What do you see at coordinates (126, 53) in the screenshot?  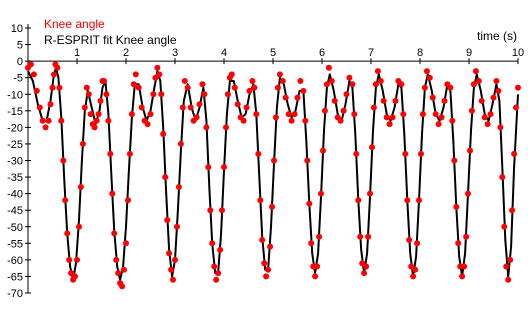 I see `x-tick-label: 2` at bounding box center [126, 53].